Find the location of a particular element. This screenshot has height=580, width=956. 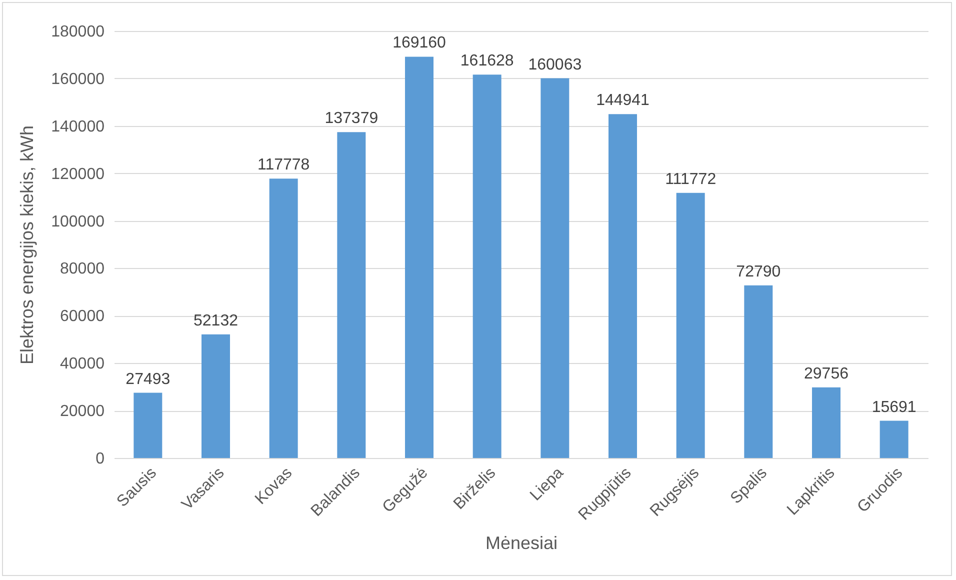

data-label: 111772 is located at coordinates (690, 179).